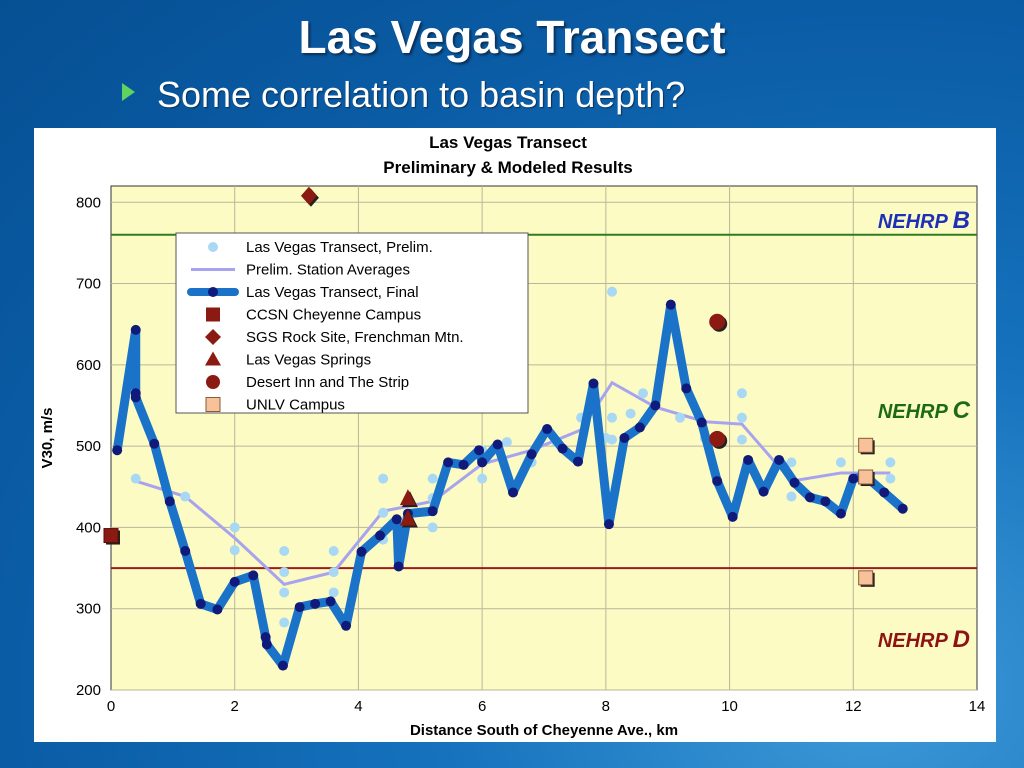 This screenshot has height=768, width=1024. I want to click on y-tick-label: 200, so click(88, 690).